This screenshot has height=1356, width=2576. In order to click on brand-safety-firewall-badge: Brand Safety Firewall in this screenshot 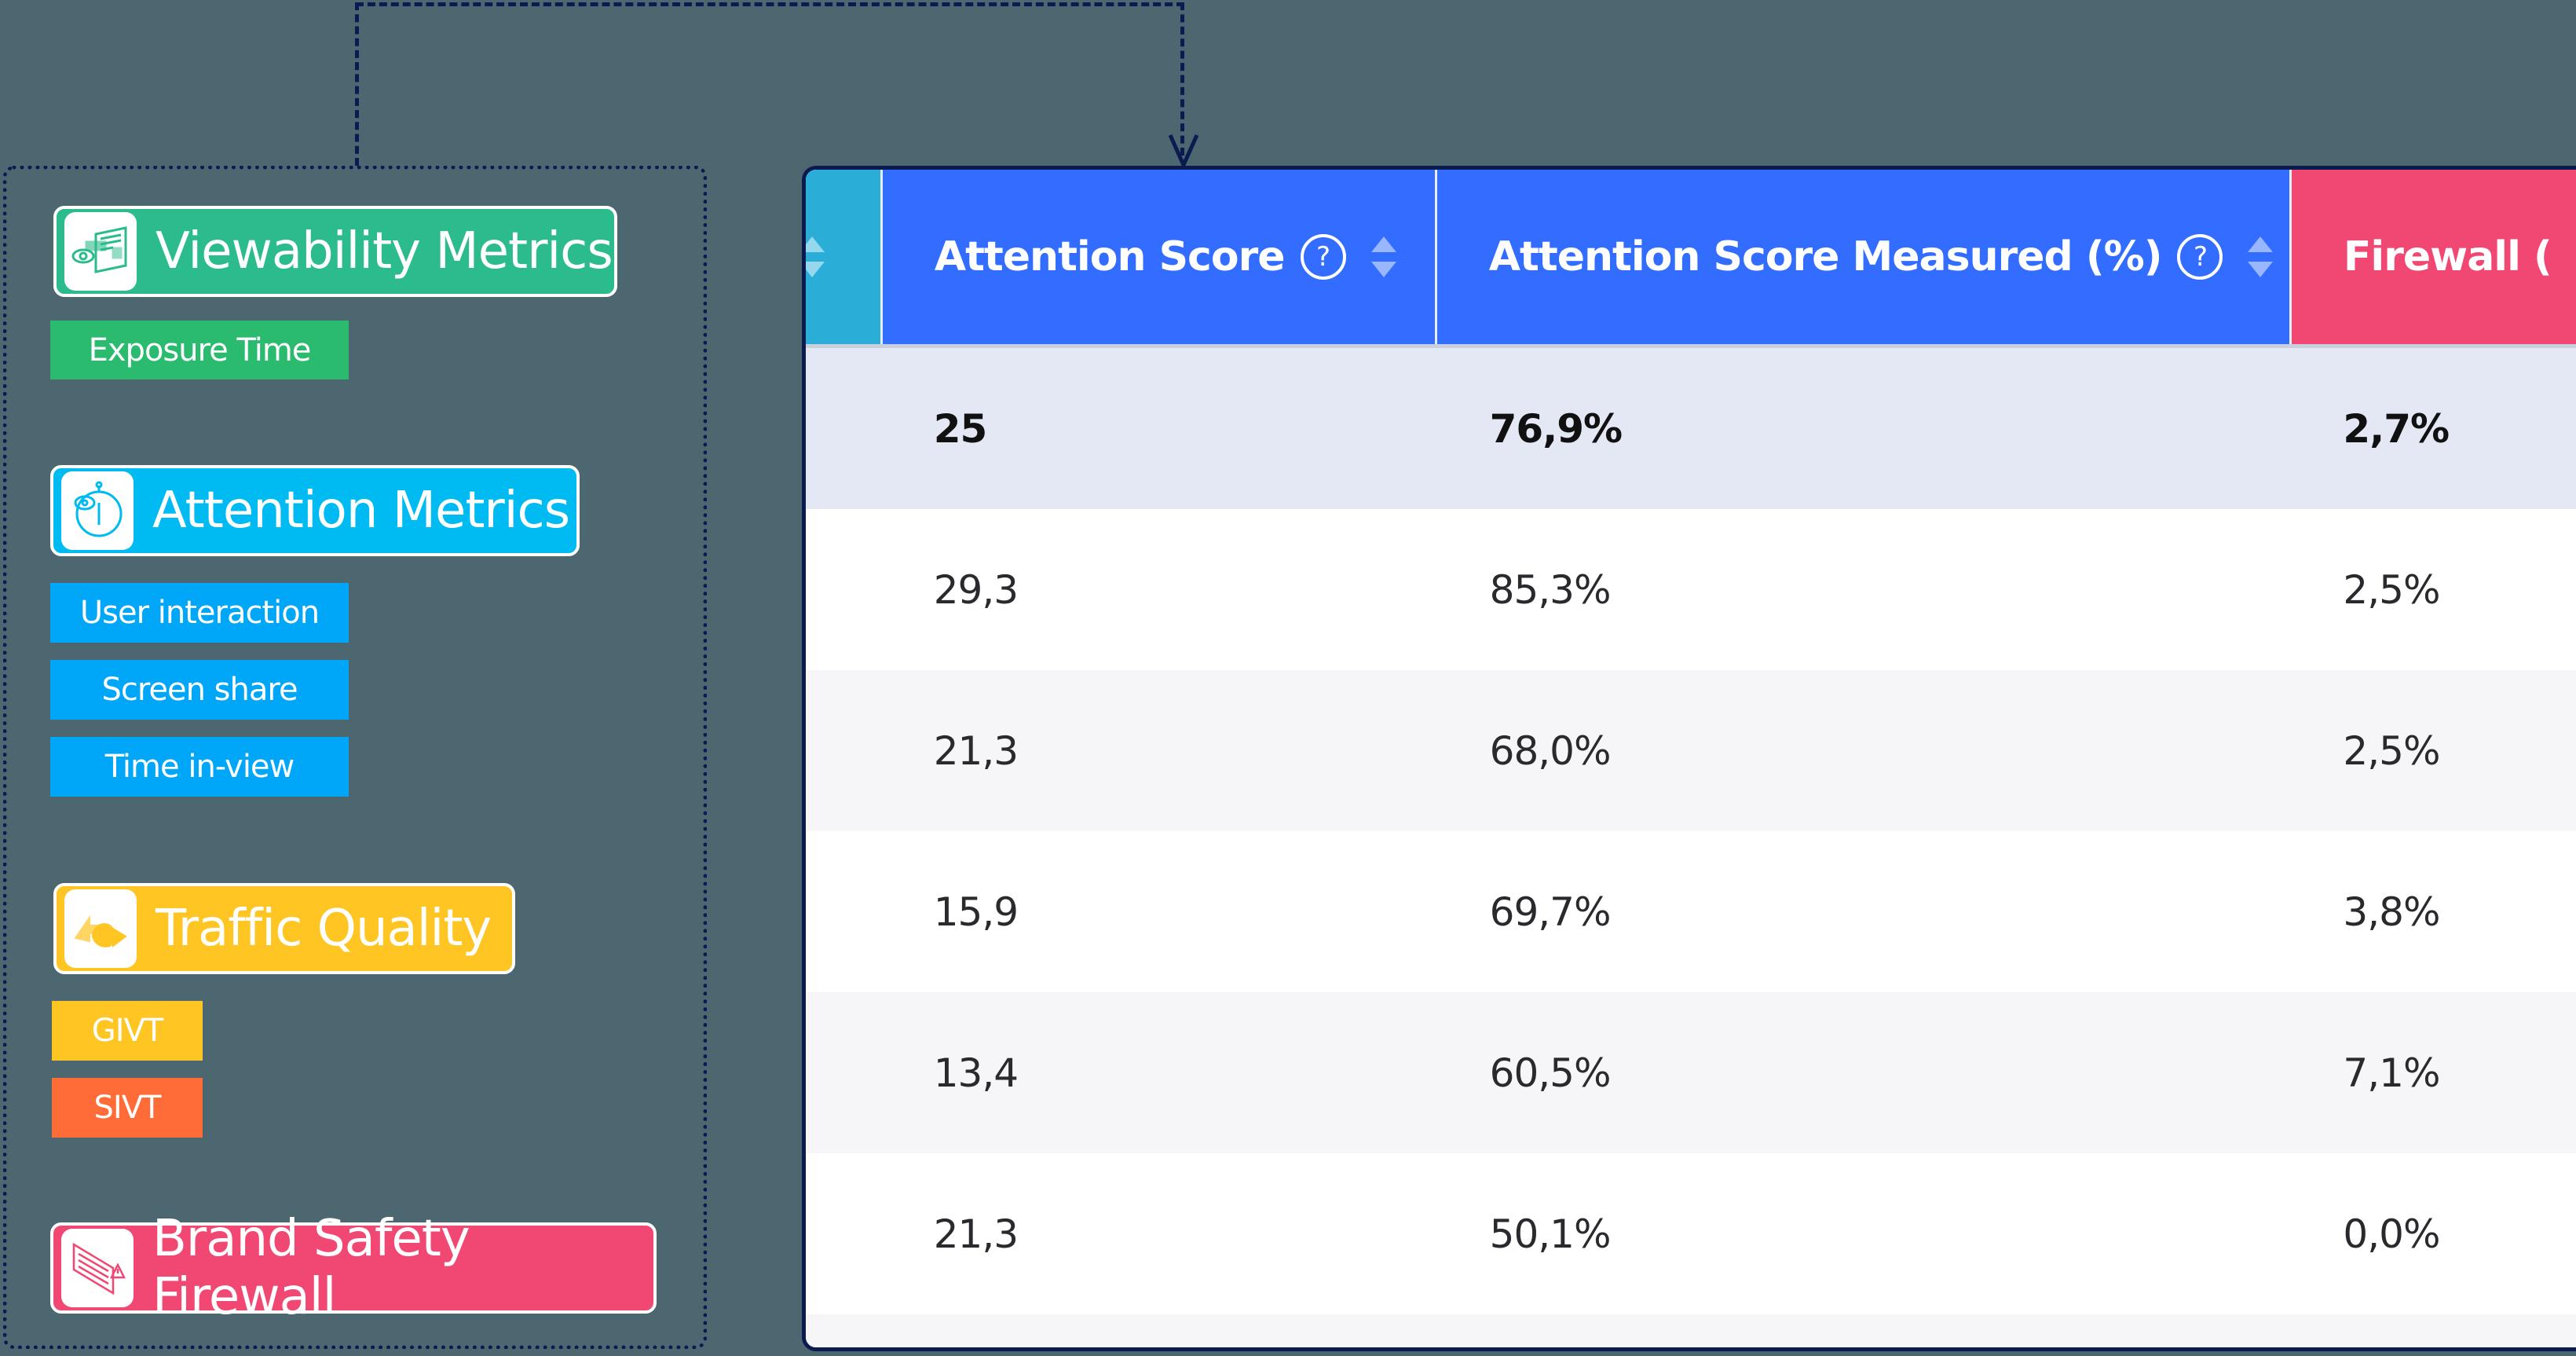, I will do `click(354, 1268)`.